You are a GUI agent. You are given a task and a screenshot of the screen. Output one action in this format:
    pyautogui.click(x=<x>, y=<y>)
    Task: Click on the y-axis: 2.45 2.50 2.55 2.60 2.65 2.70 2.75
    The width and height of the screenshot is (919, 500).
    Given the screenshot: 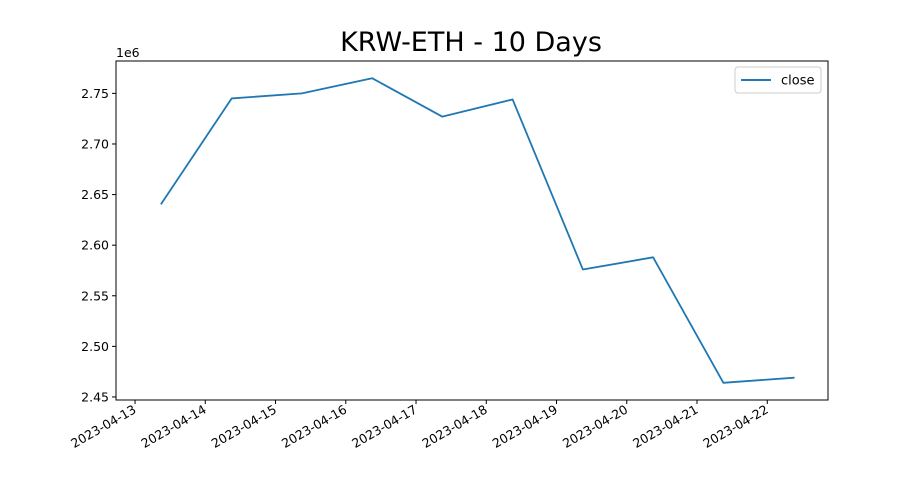 What is the action you would take?
    pyautogui.click(x=98, y=245)
    